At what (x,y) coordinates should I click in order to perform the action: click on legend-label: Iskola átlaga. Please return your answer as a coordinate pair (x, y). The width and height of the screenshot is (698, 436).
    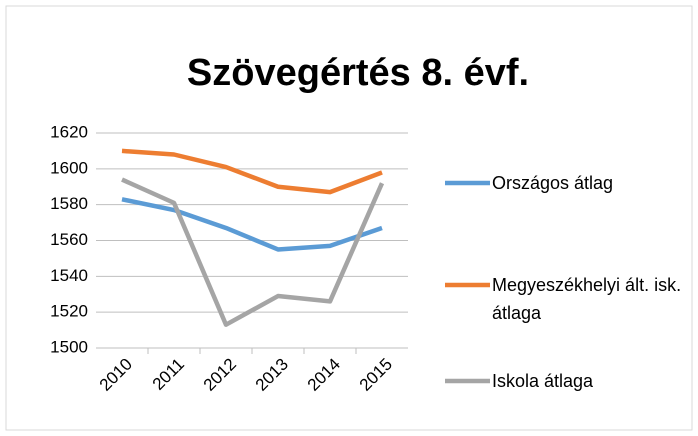
    Looking at the image, I should click on (543, 381).